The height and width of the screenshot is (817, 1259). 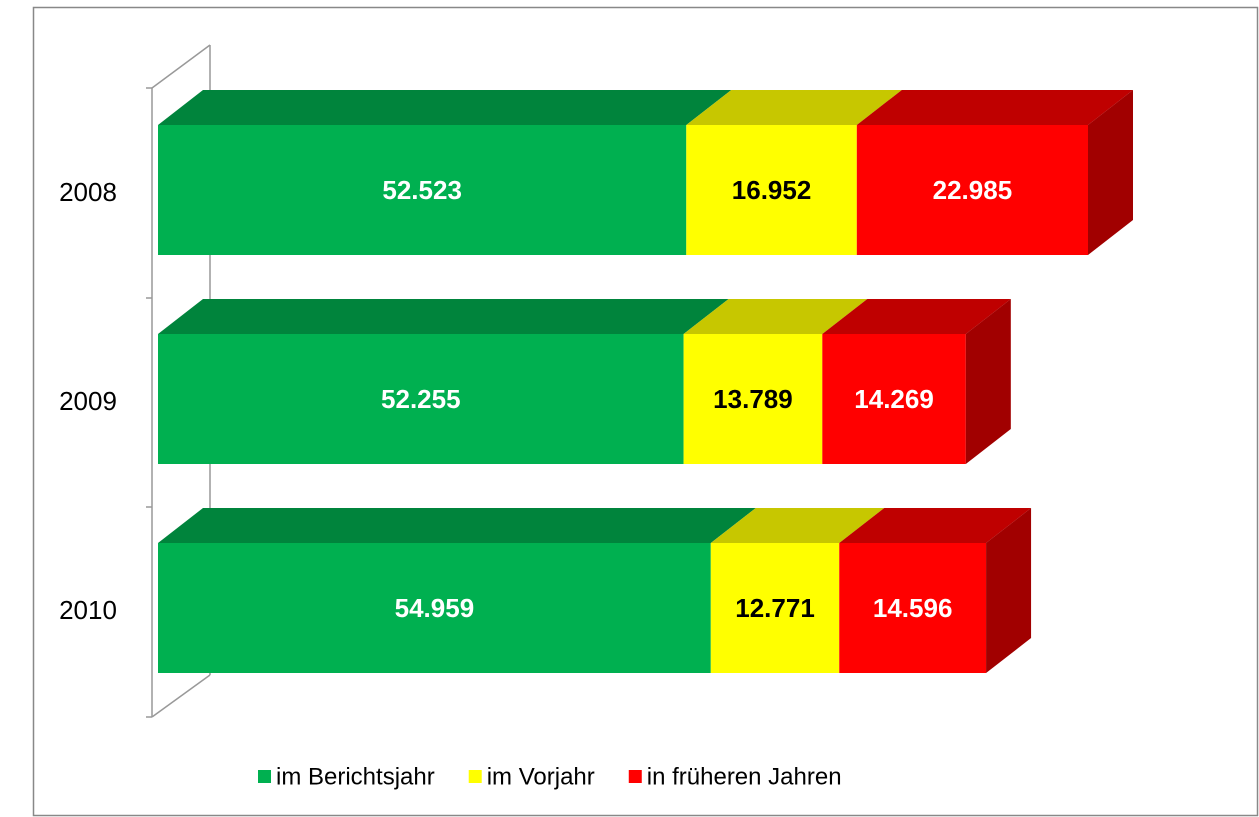 I want to click on data-label: 13.789, so click(x=753, y=399).